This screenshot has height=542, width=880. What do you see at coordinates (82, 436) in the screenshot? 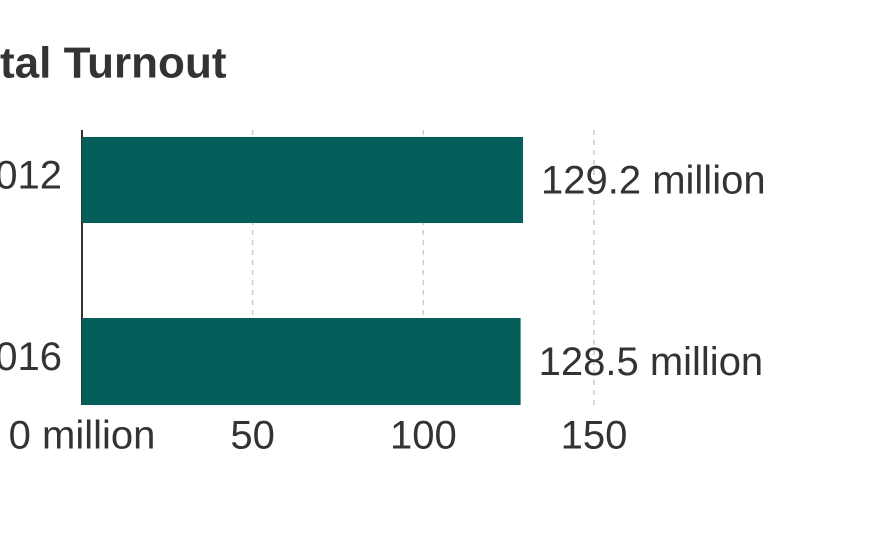
I see `x-tick-label: 0 million` at bounding box center [82, 436].